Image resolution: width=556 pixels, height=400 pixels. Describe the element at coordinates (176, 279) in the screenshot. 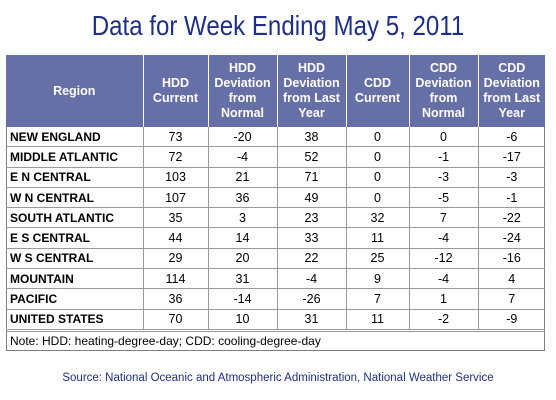

I see `value-cell: 114` at that location.